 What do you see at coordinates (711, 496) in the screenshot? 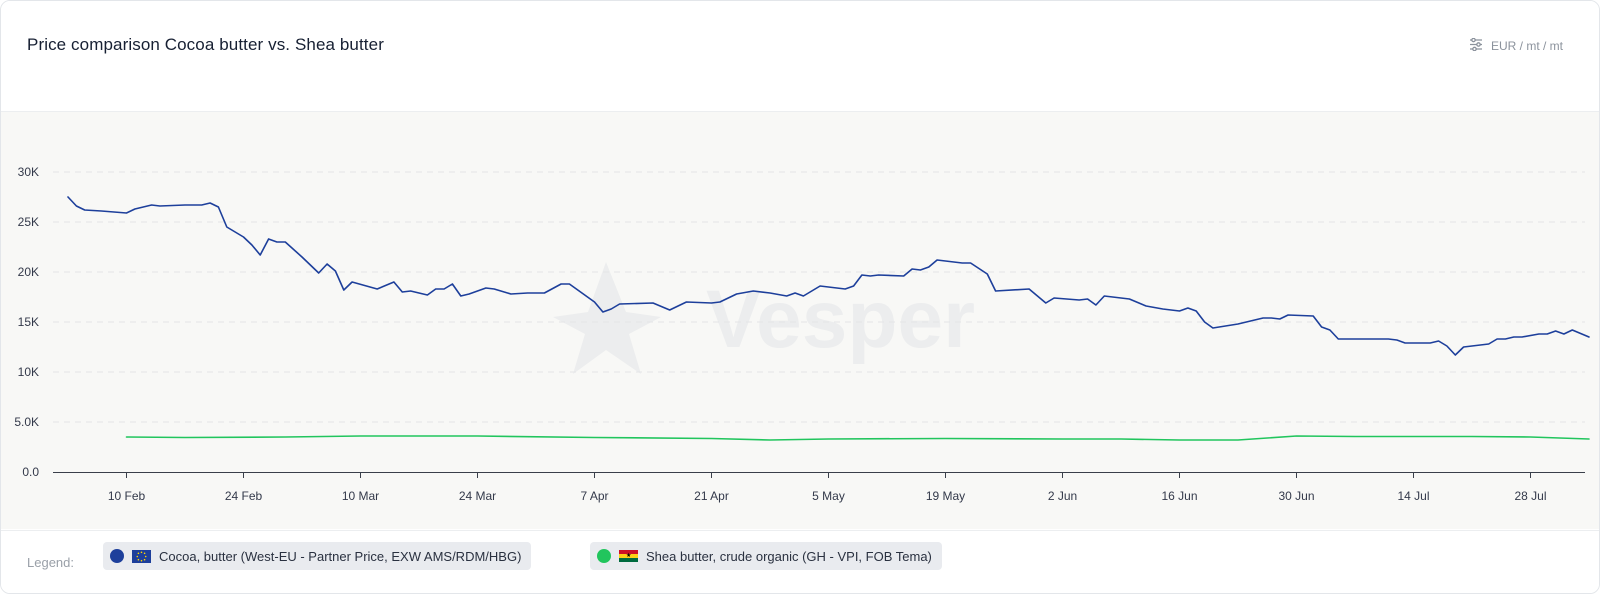
I see `x-tick-label: 21 Apr` at bounding box center [711, 496].